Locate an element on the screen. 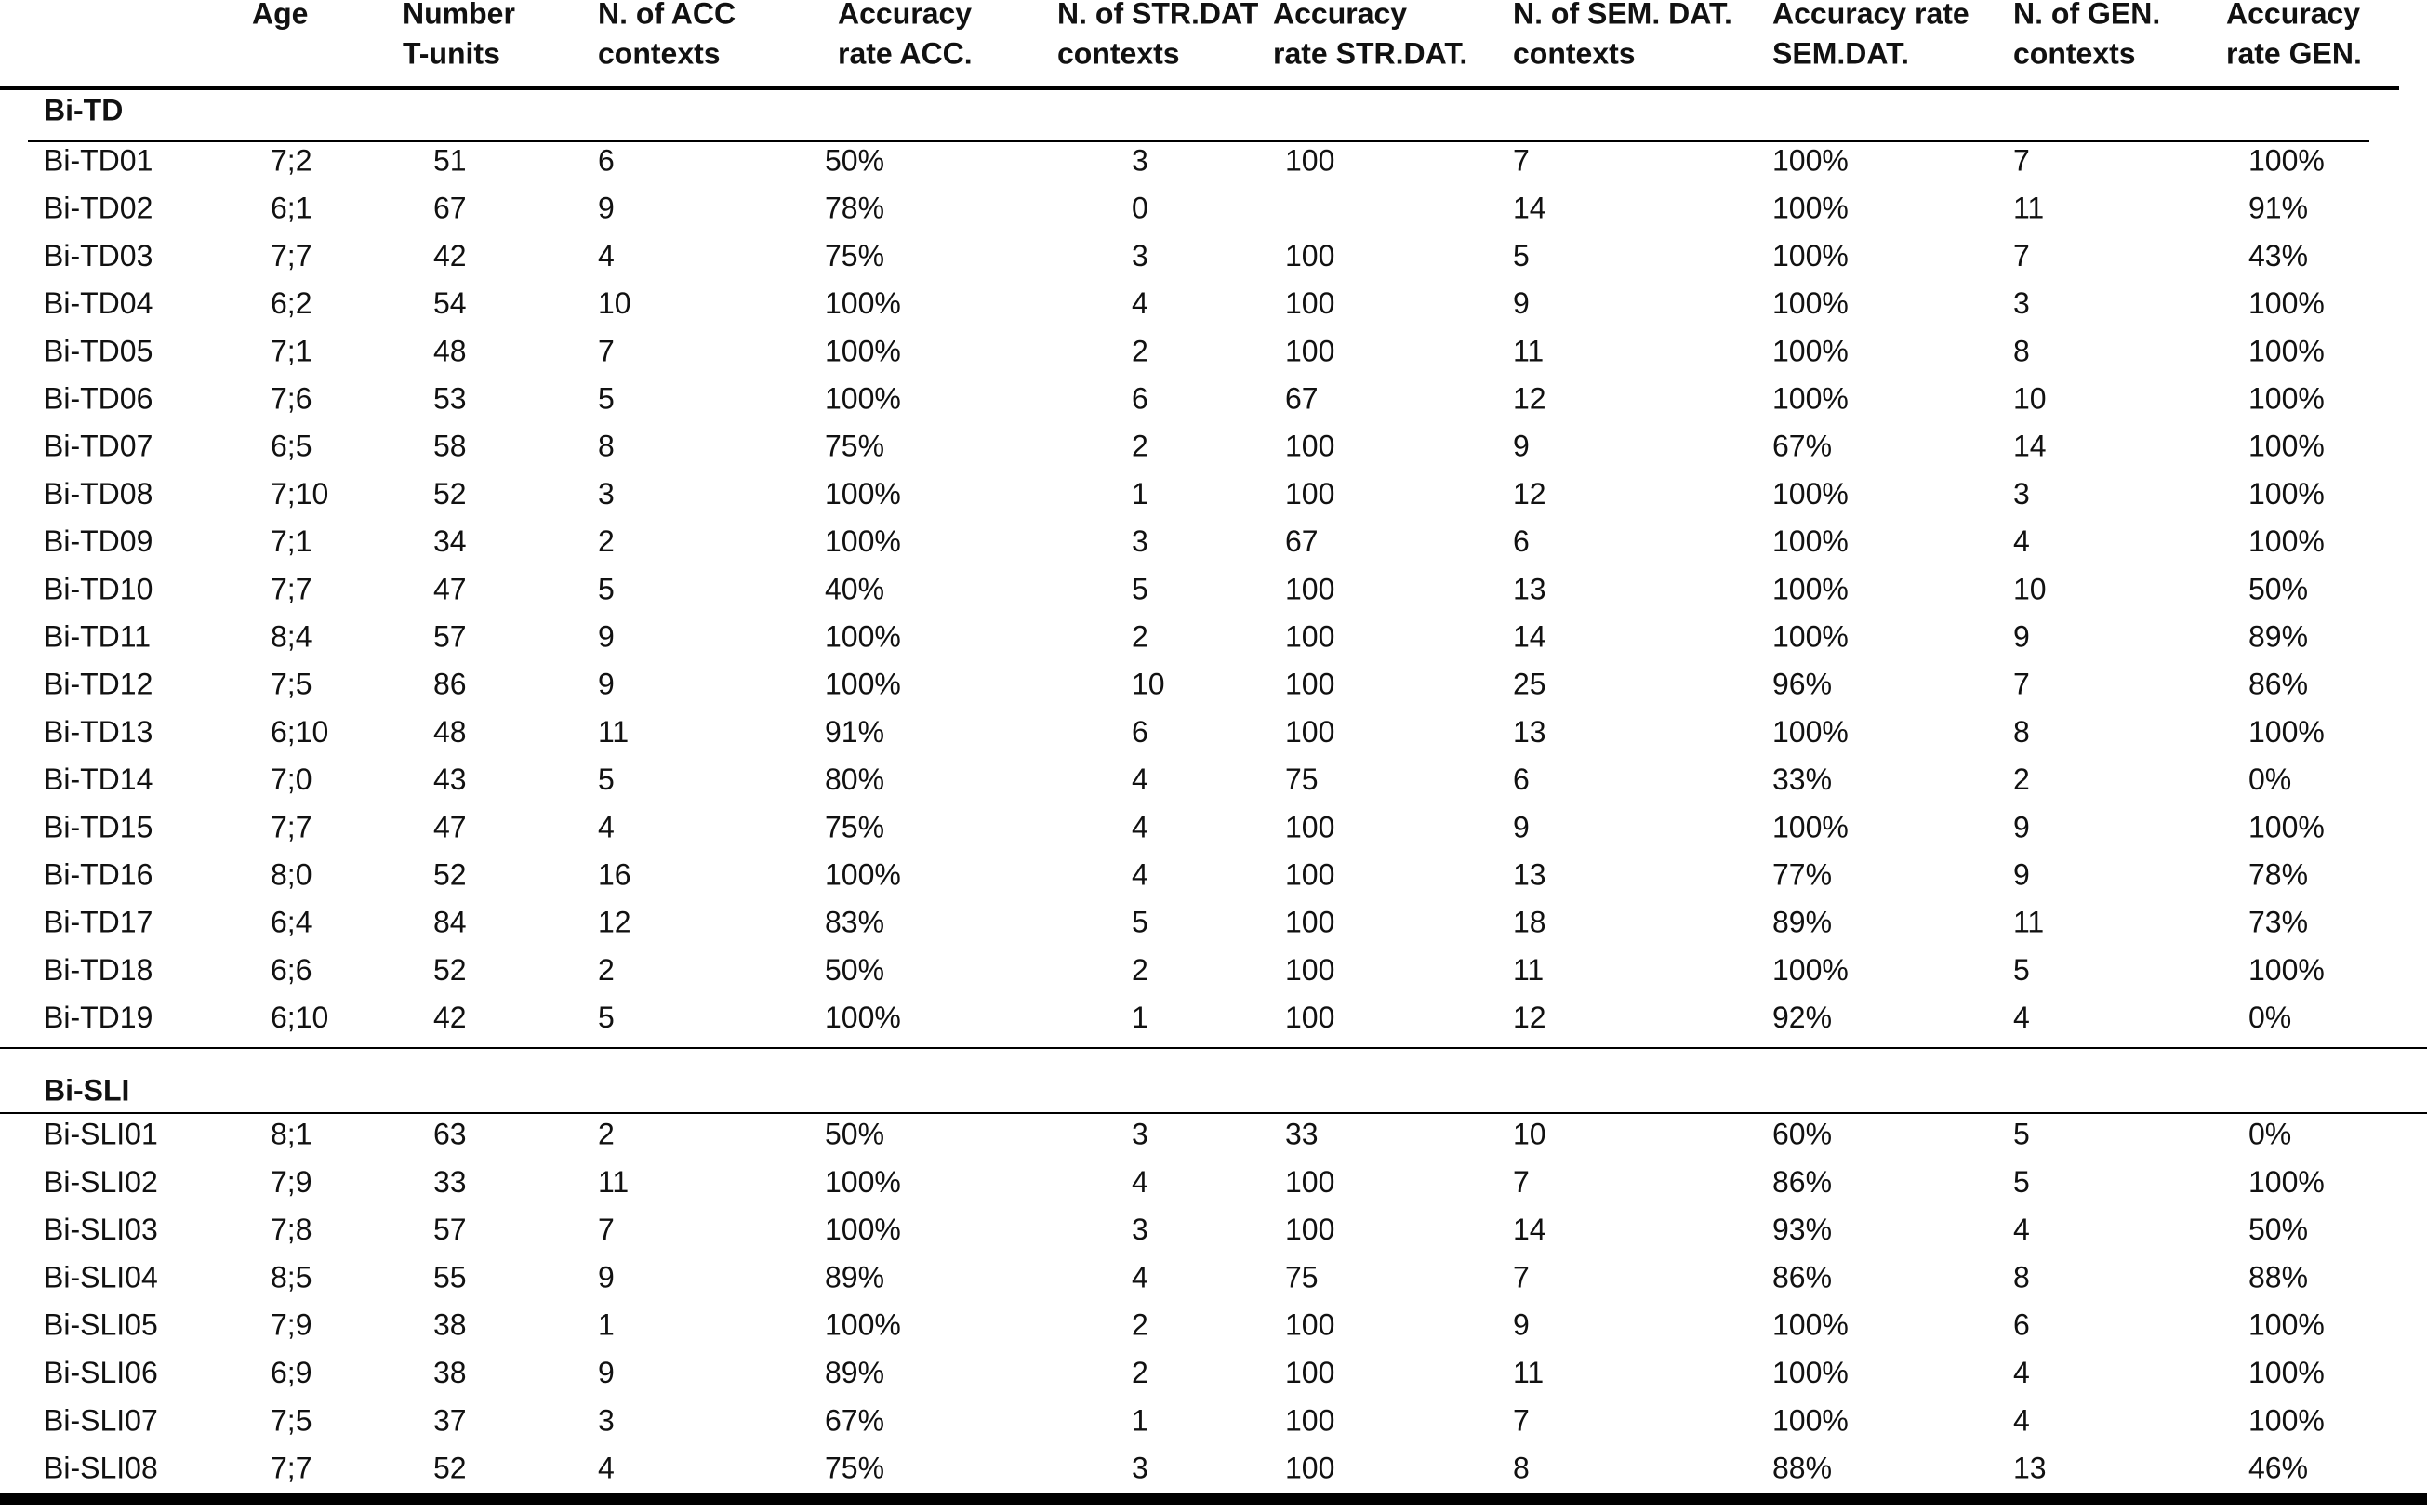 The image size is (2427, 1512). cell: 91% is located at coordinates (2278, 208).